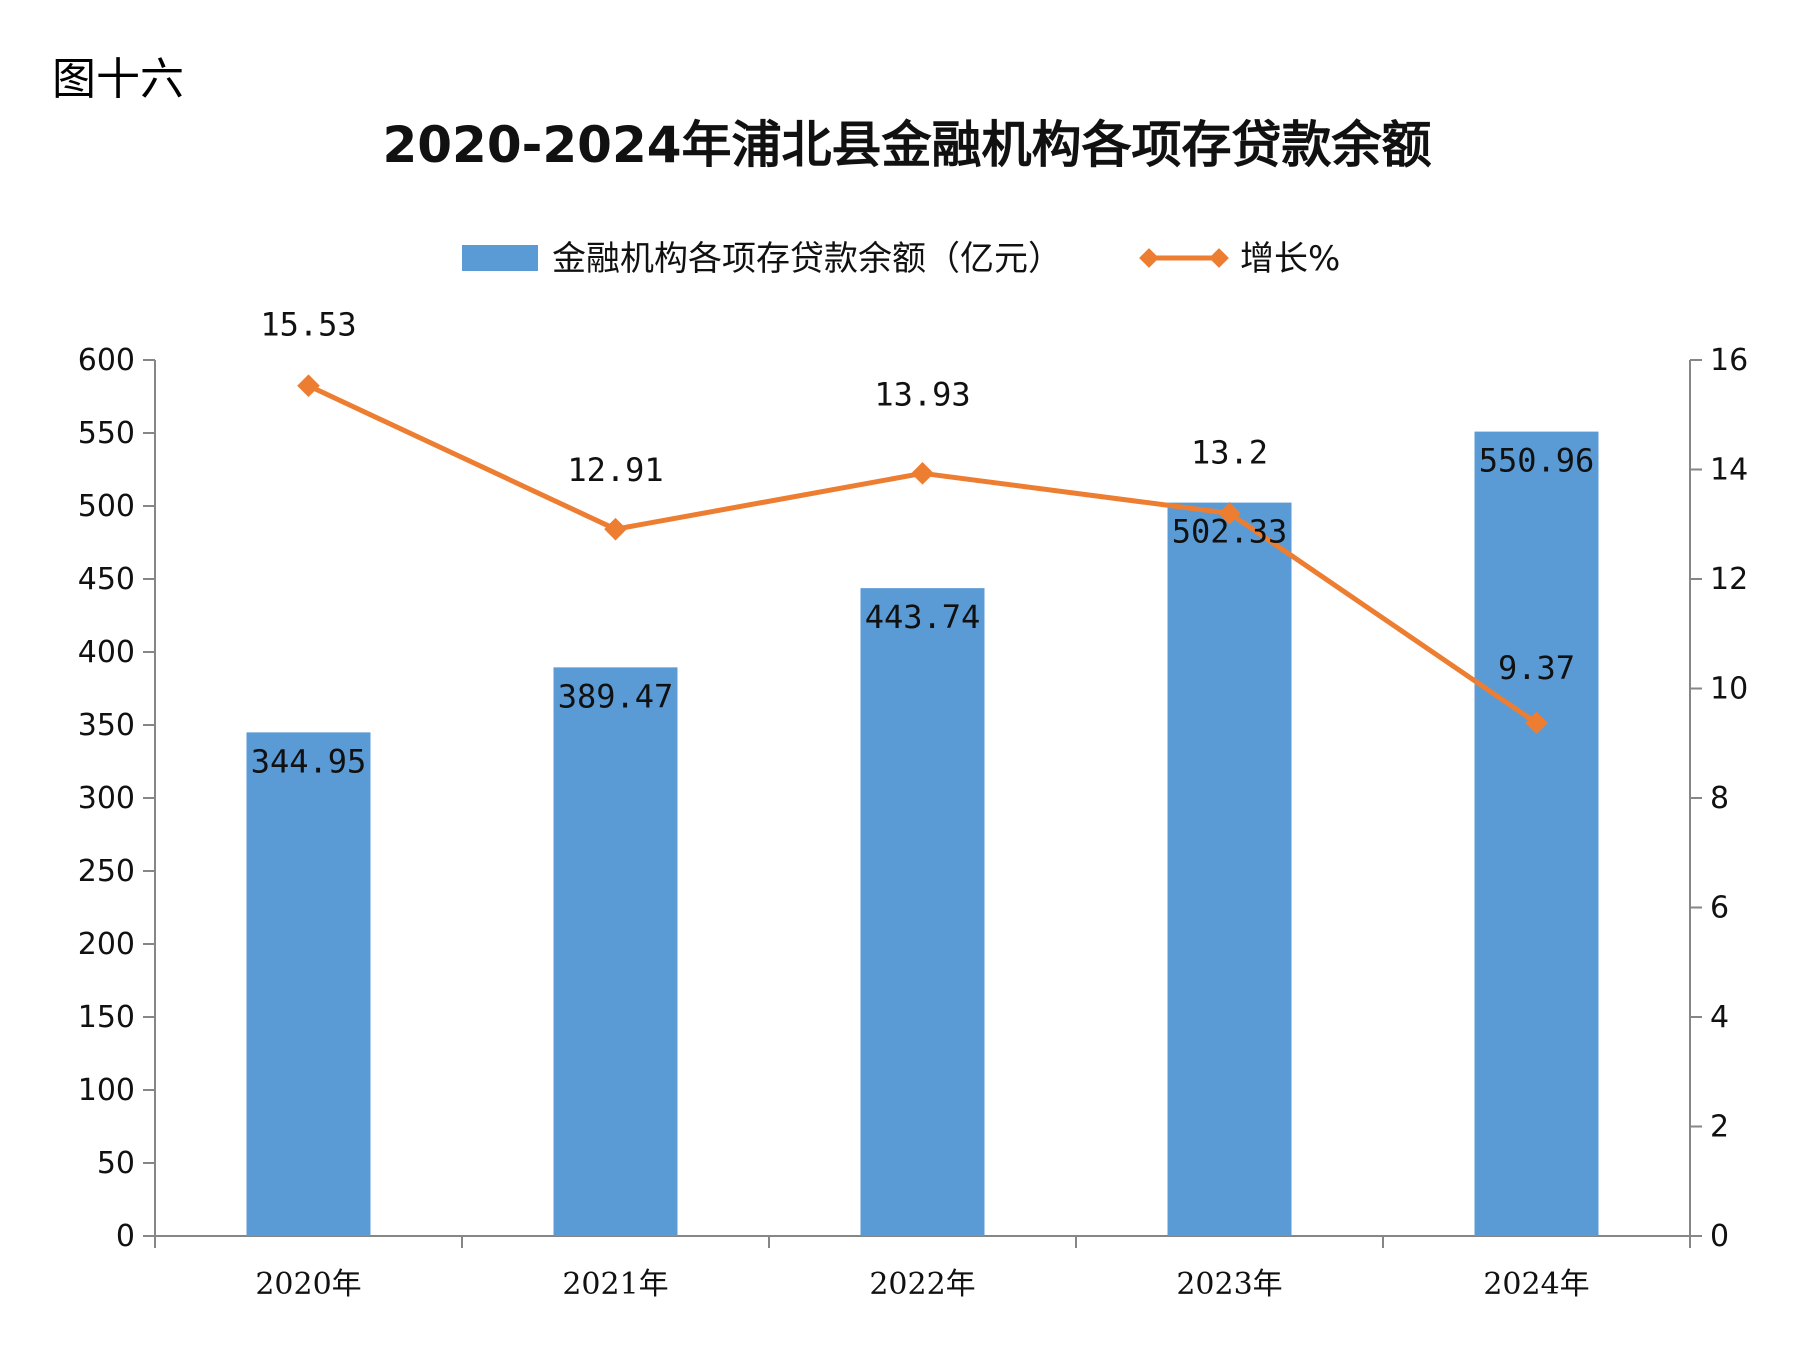  I want to click on y-left-tick-label: 300, so click(106, 798).